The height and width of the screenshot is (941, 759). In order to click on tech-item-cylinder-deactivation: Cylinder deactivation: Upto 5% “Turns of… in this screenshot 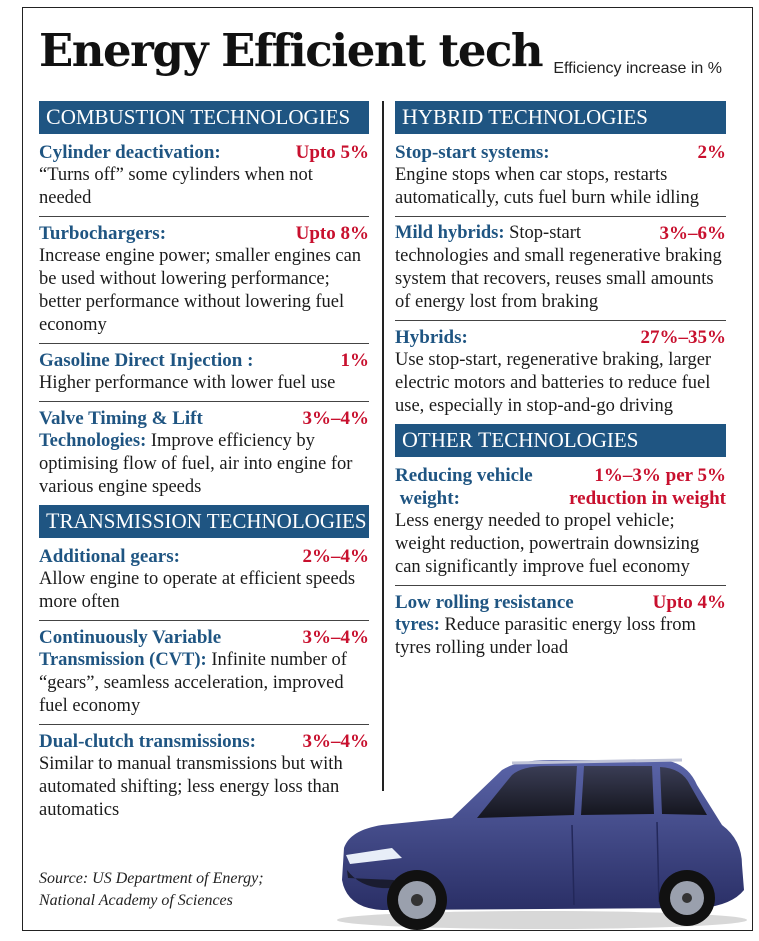, I will do `click(204, 176)`.